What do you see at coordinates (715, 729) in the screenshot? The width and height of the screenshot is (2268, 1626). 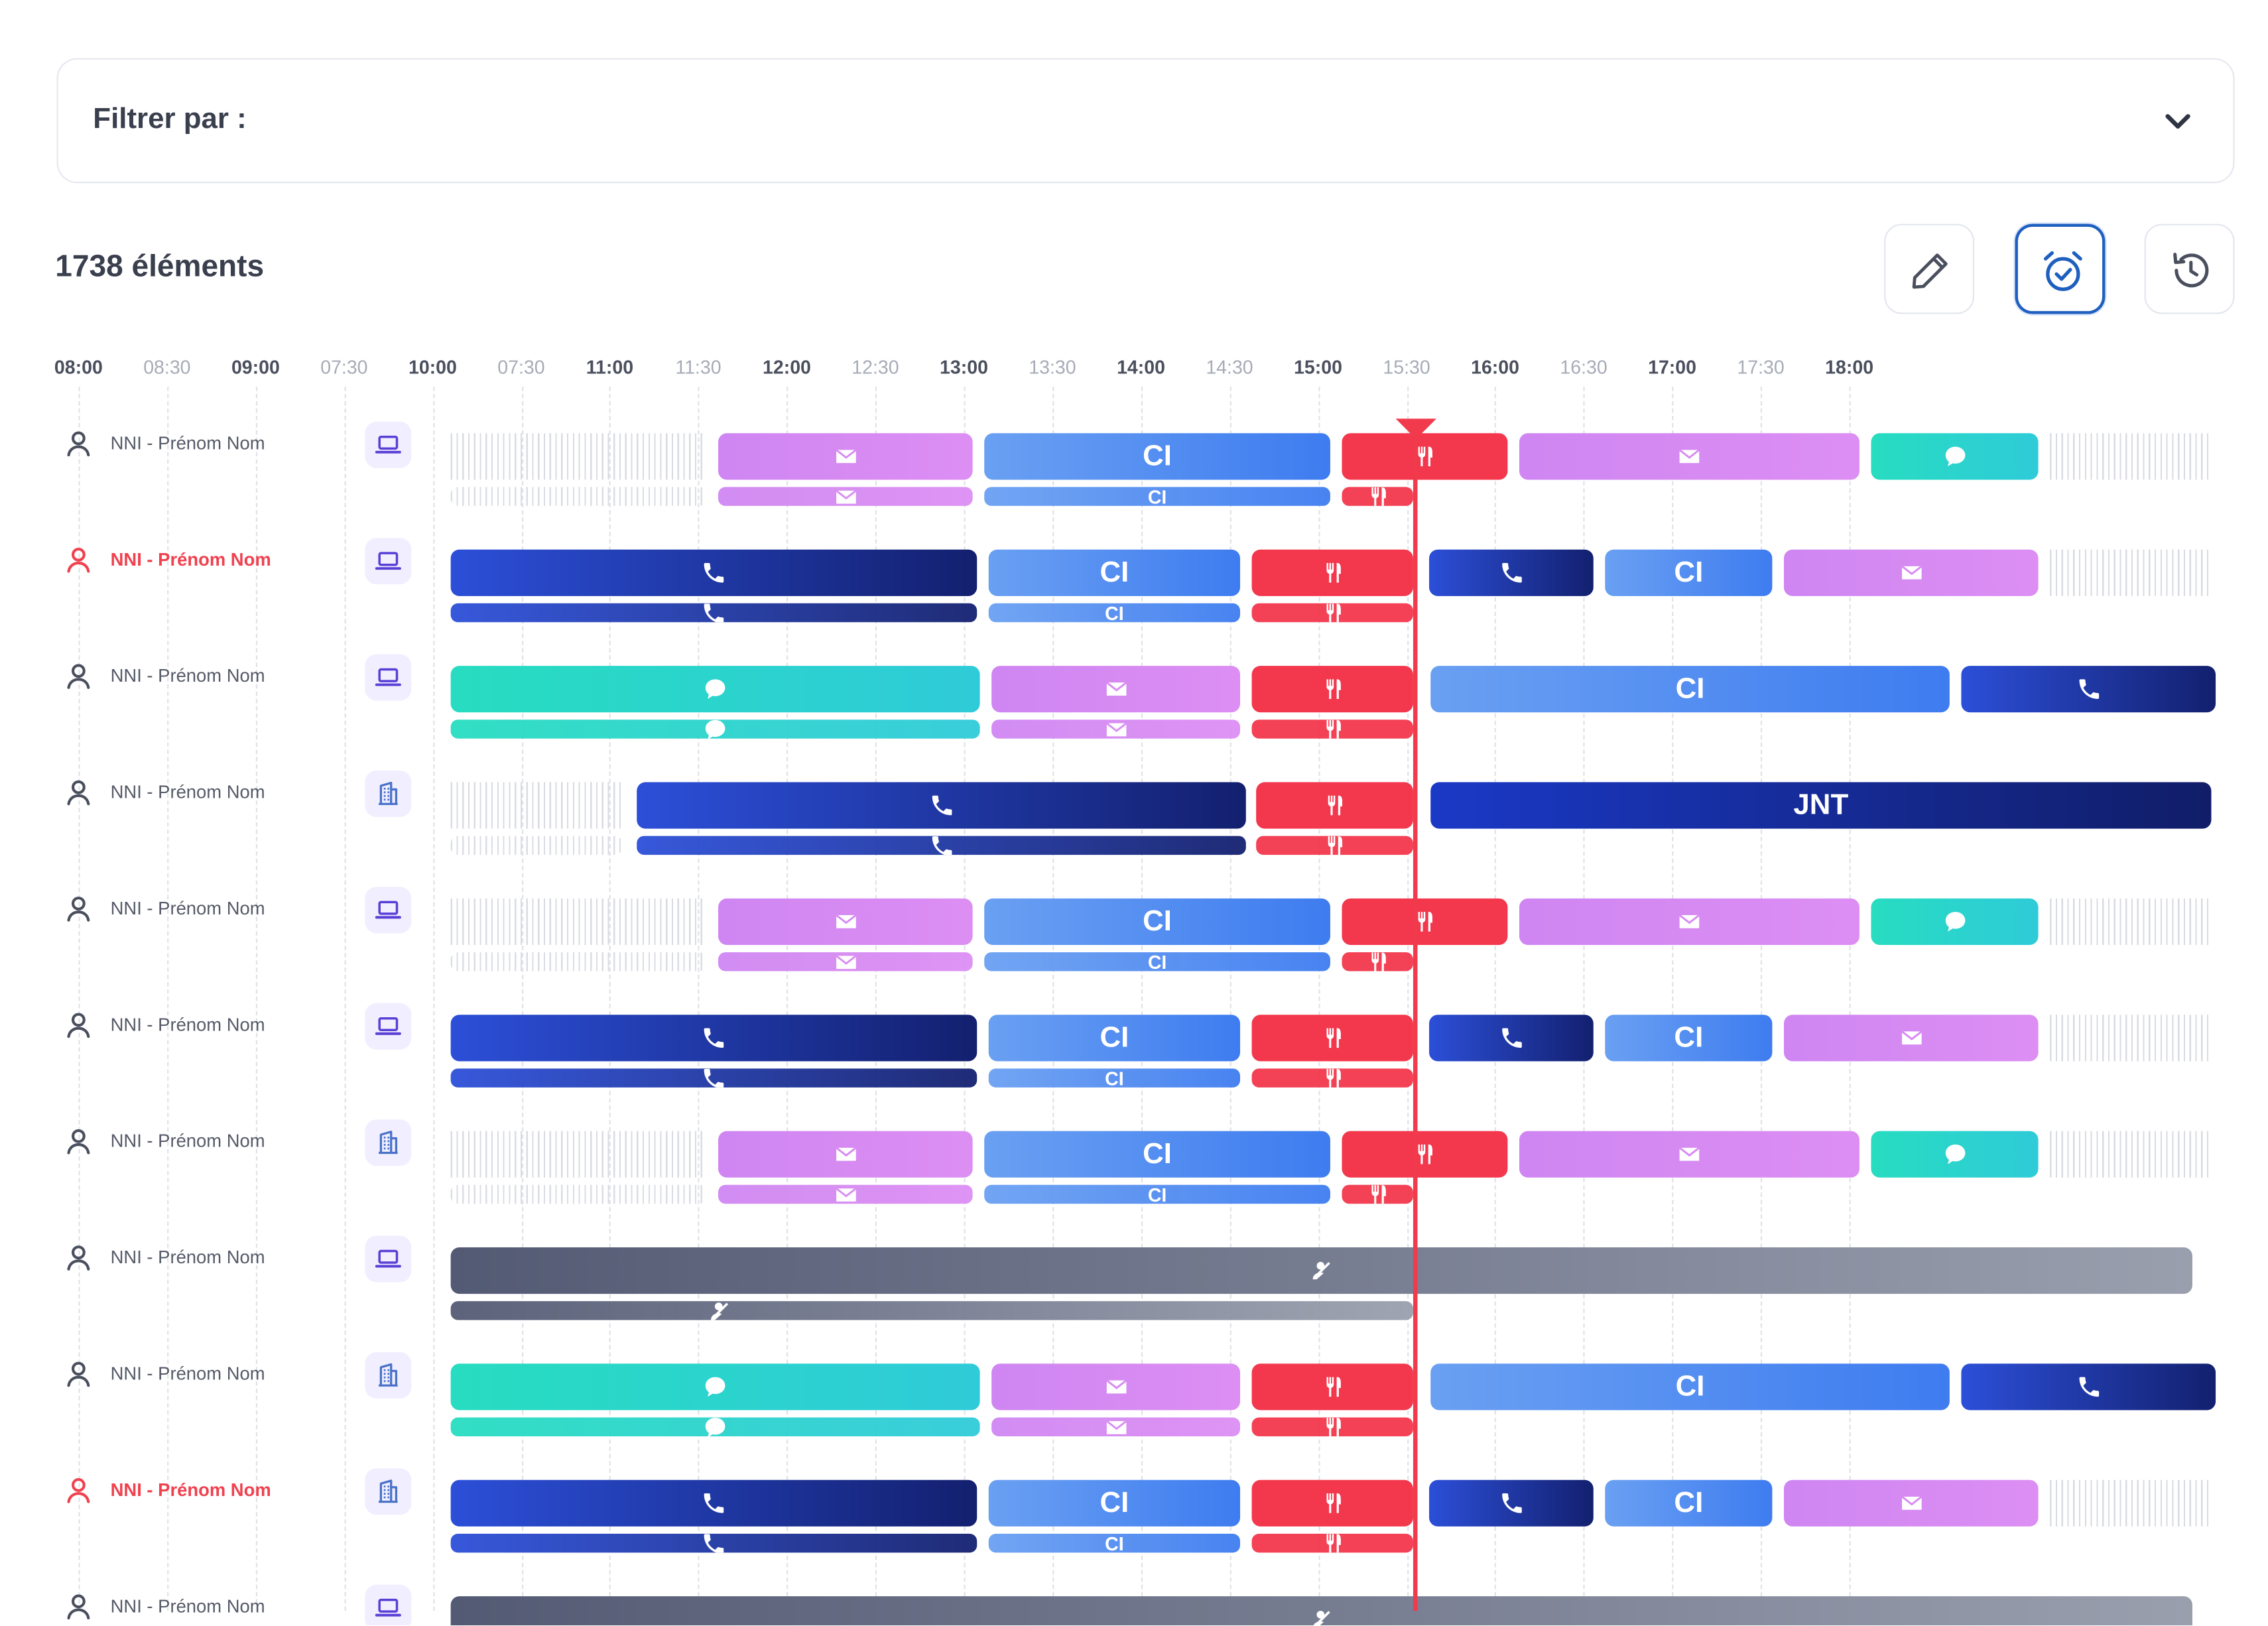 I see `chat-activity-sub` at bounding box center [715, 729].